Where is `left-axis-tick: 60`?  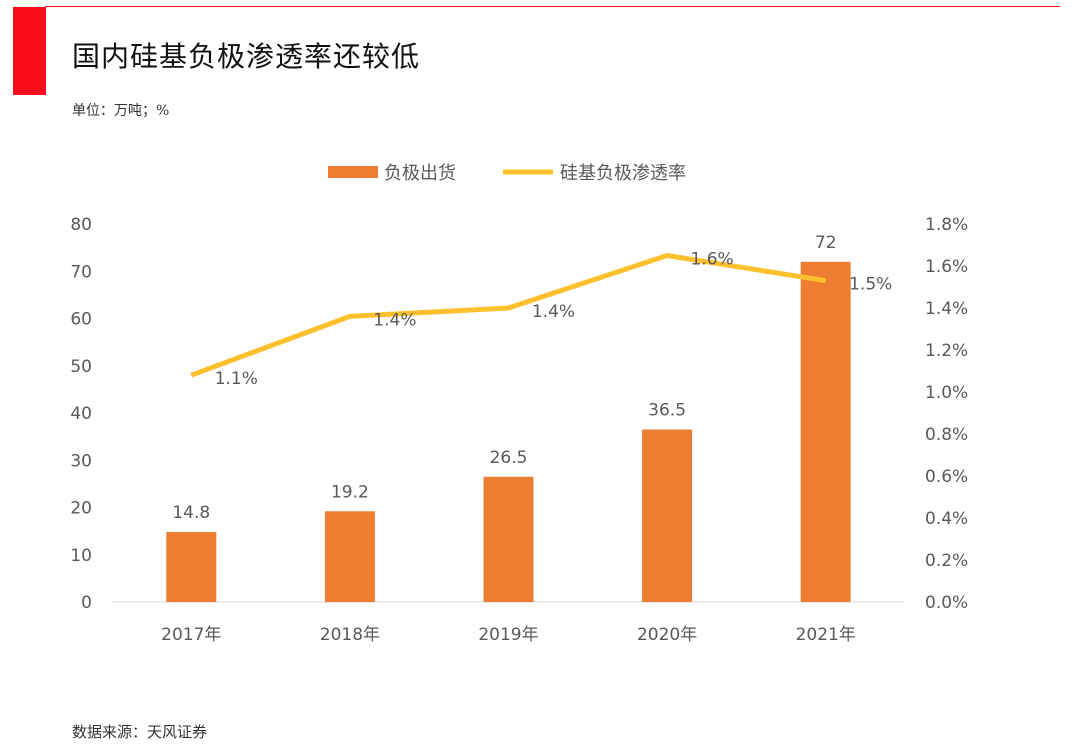 left-axis-tick: 60 is located at coordinates (81, 320).